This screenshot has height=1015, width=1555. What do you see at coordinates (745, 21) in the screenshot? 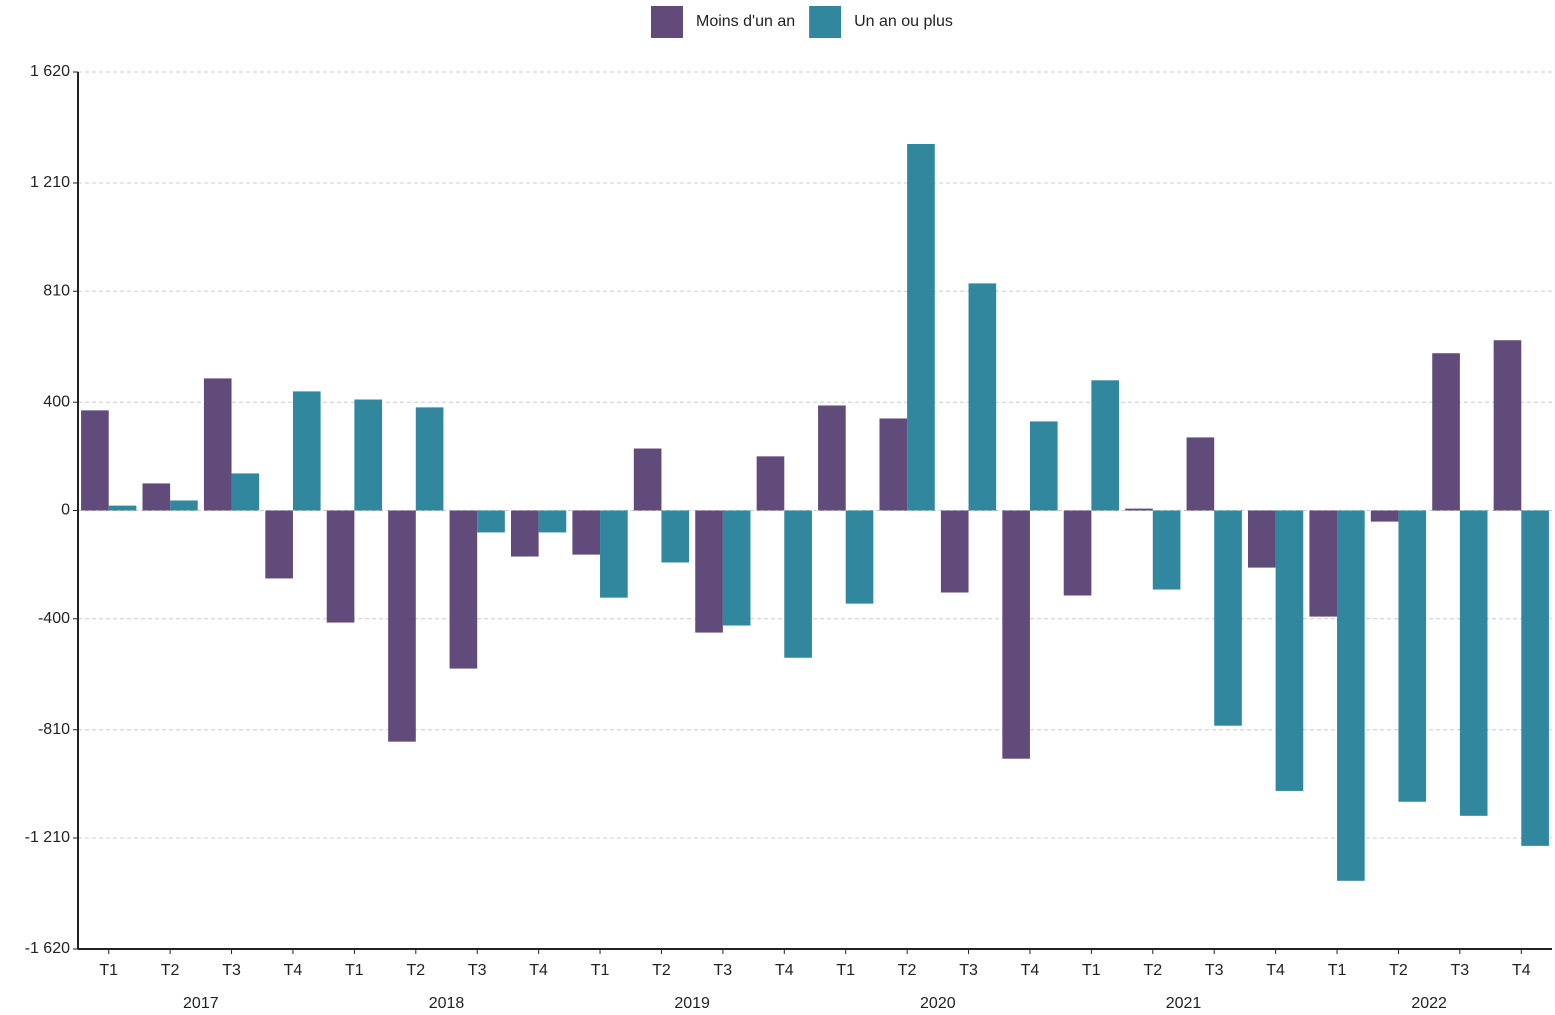
I see `legend-label: Moins d'un an` at bounding box center [745, 21].